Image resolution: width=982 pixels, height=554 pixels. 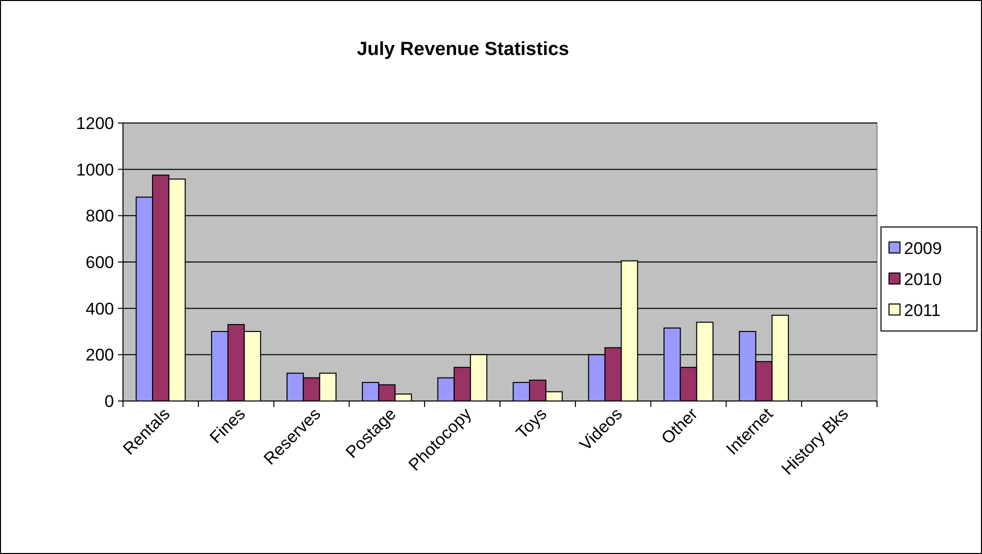 I want to click on y-tick-label: 800, so click(x=100, y=216).